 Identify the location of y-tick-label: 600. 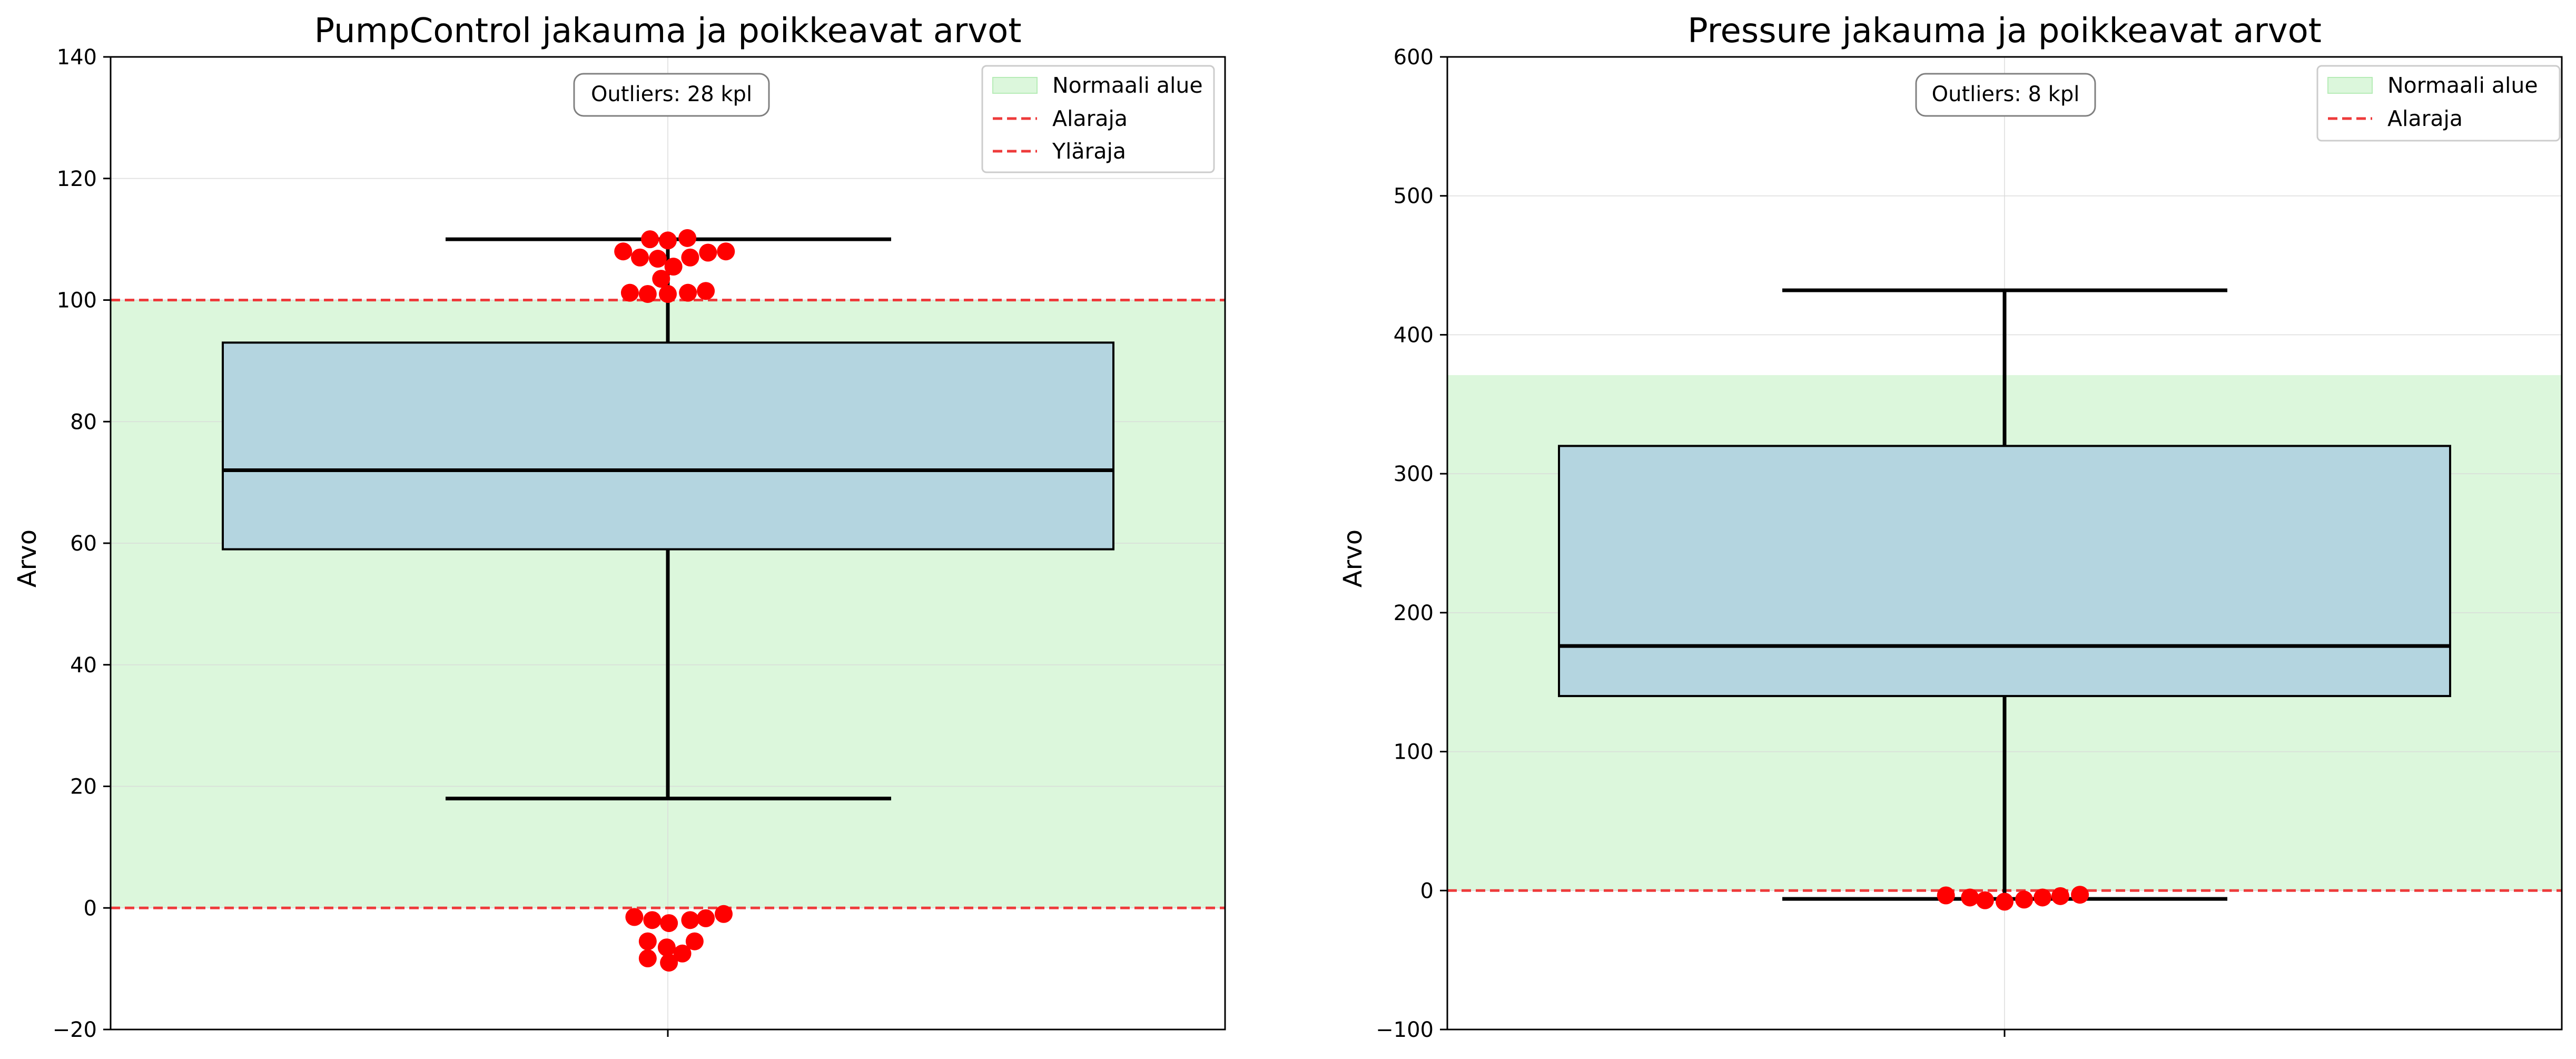
(1414, 57).